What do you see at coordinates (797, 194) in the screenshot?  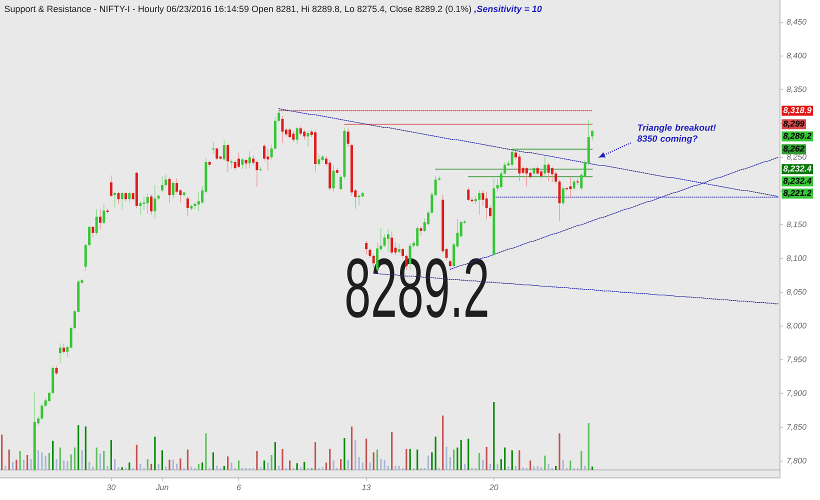 I see `text: 8,221.2` at bounding box center [797, 194].